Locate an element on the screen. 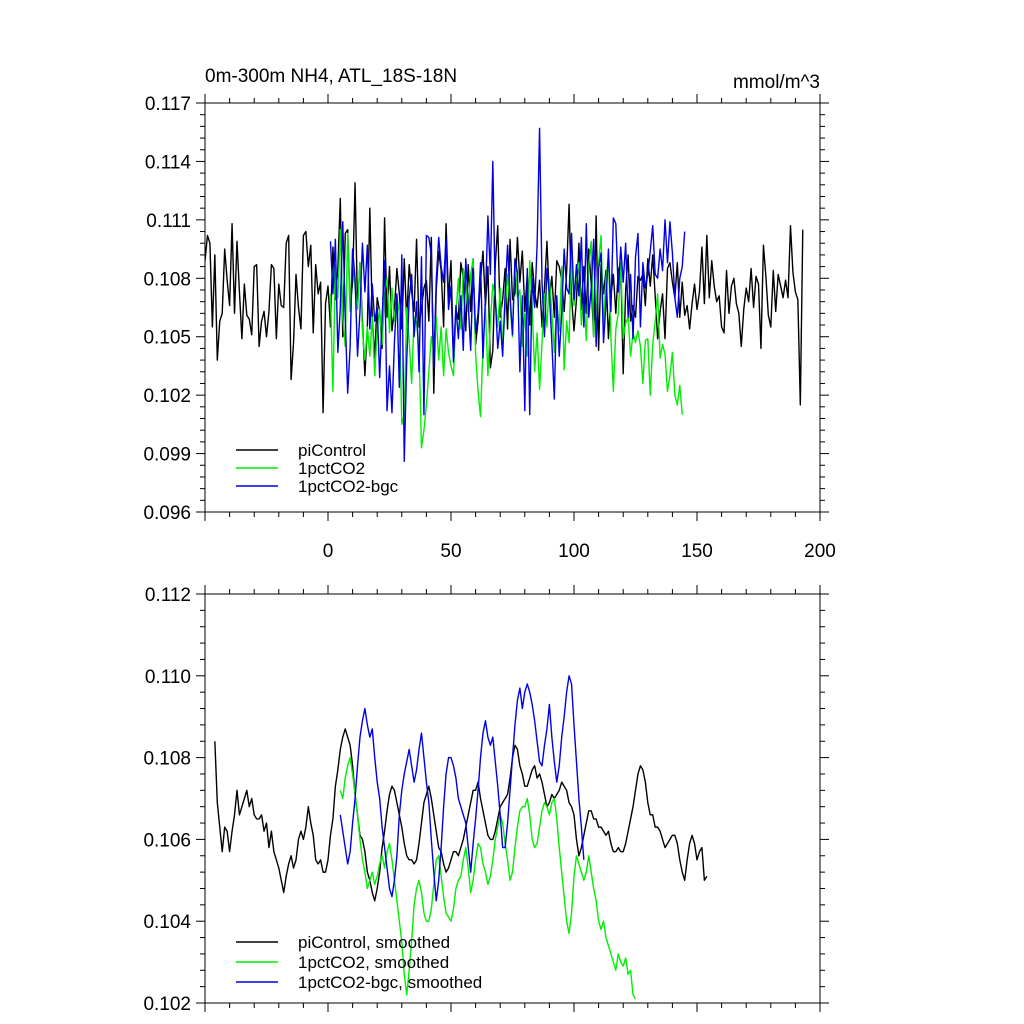 This screenshot has width=1024, height=1024. bottom-legend-label-2: 1pctCO2, smoothed is located at coordinates (373, 962).